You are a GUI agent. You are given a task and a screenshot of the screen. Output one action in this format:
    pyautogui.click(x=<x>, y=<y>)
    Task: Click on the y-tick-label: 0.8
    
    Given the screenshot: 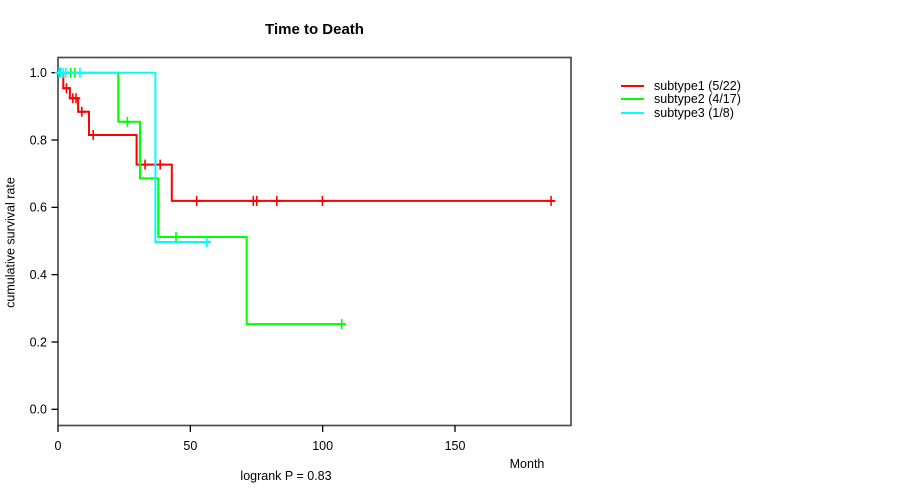 What is the action you would take?
    pyautogui.click(x=38, y=140)
    